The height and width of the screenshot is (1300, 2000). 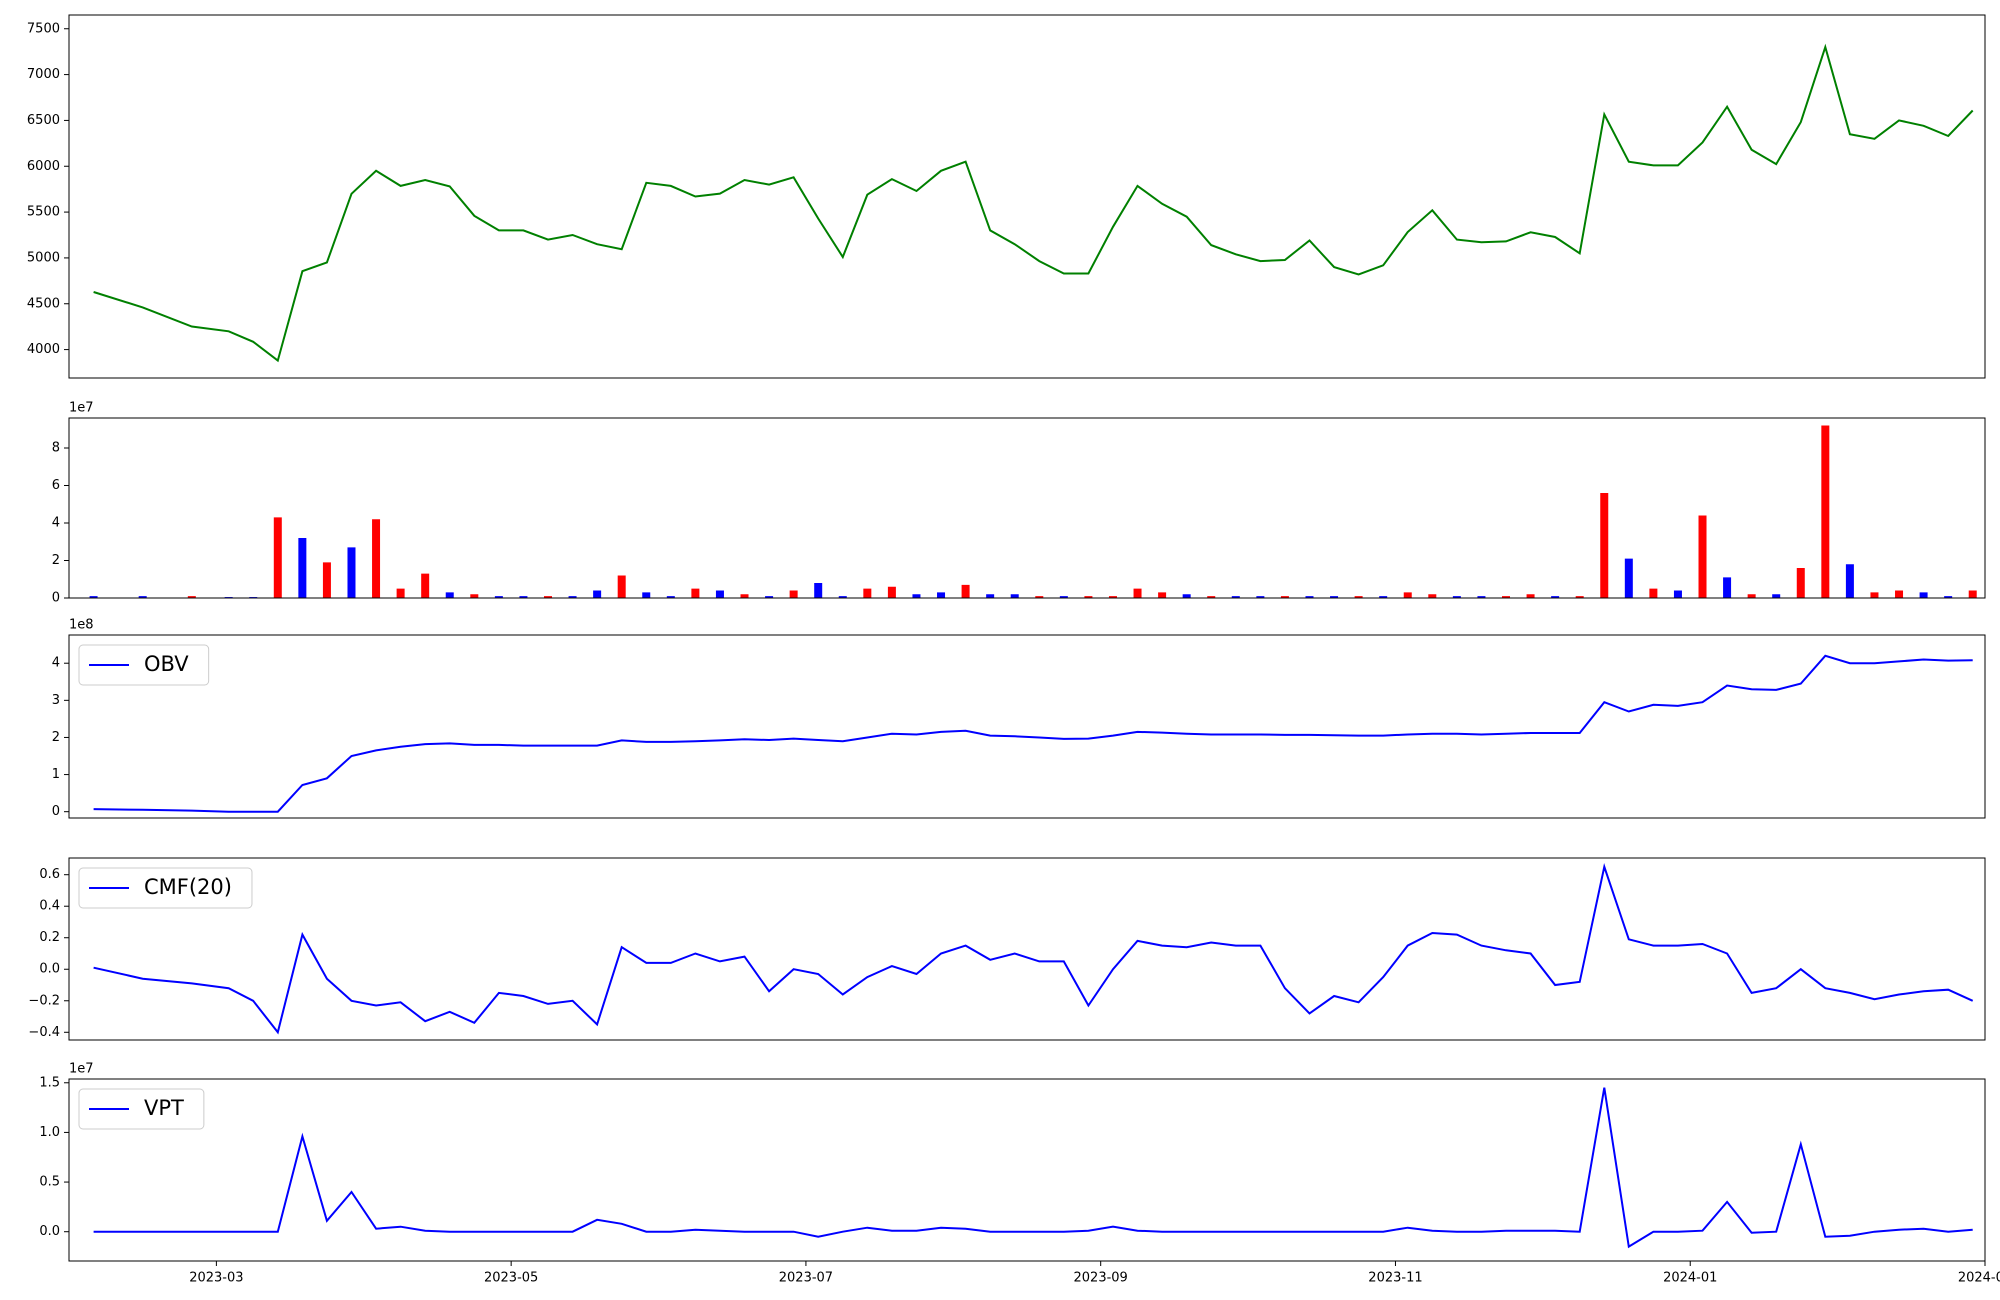 I want to click on axis-offset-label: 1e8, so click(x=81, y=625).